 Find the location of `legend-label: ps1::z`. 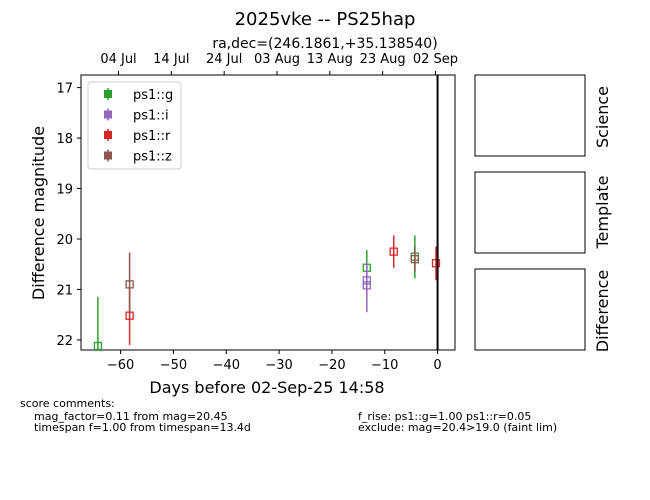

legend-label: ps1::z is located at coordinates (152, 157).